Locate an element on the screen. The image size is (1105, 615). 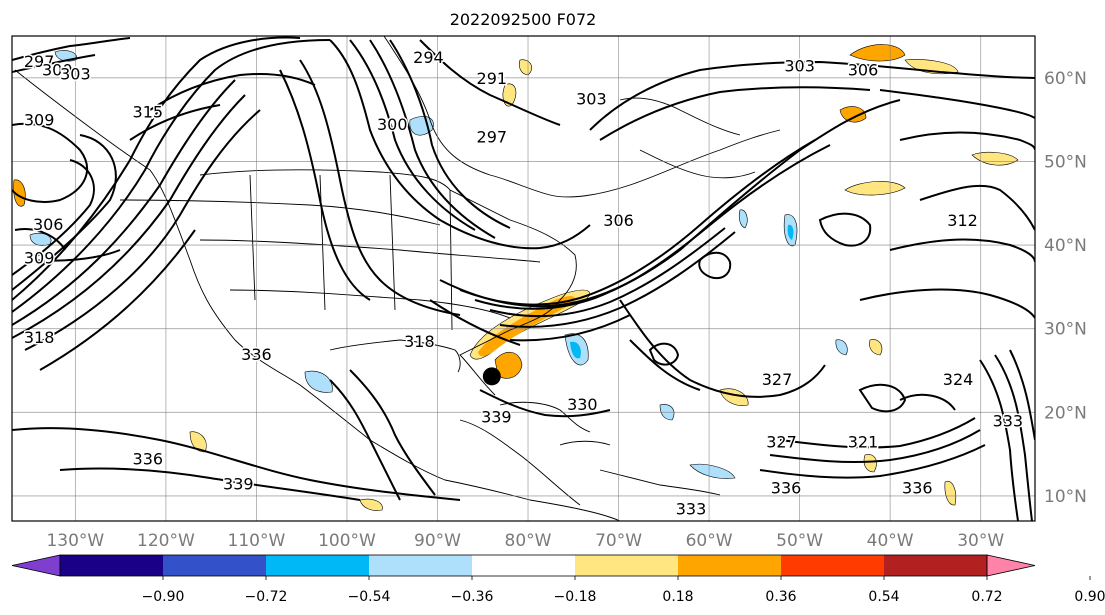
colorbar-tick-label: −0.72 is located at coordinates (266, 597).